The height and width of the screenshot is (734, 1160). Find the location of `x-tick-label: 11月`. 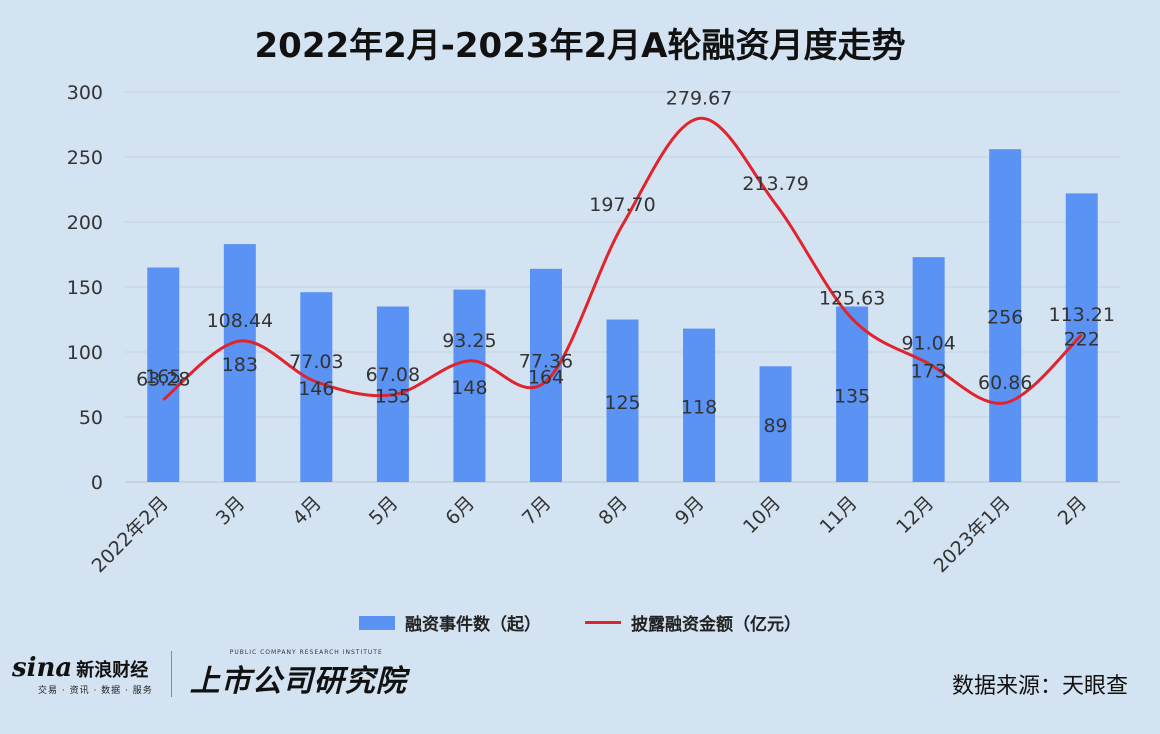

x-tick-label: 11月 is located at coordinates (839, 515).